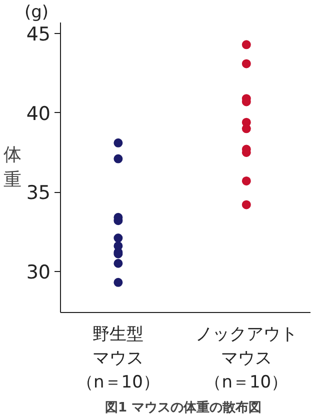 The image size is (320, 418). Describe the element at coordinates (38, 113) in the screenshot. I see `y-tick-label: 40` at that location.